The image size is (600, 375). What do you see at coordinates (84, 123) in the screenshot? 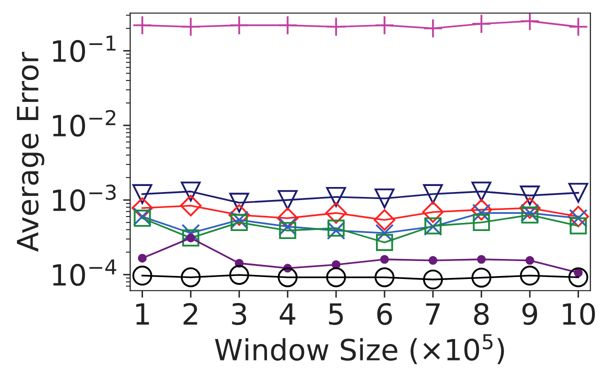
I see `y-tick-label: 10$^{−2}$` at bounding box center [84, 123].